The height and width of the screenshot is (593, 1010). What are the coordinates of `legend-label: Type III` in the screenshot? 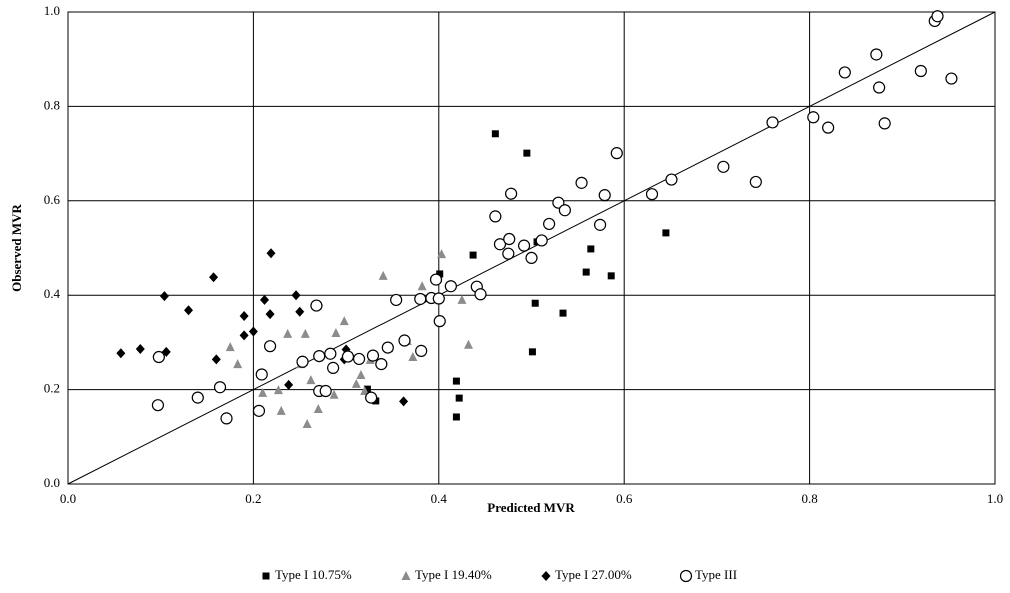 It's located at (716, 574).